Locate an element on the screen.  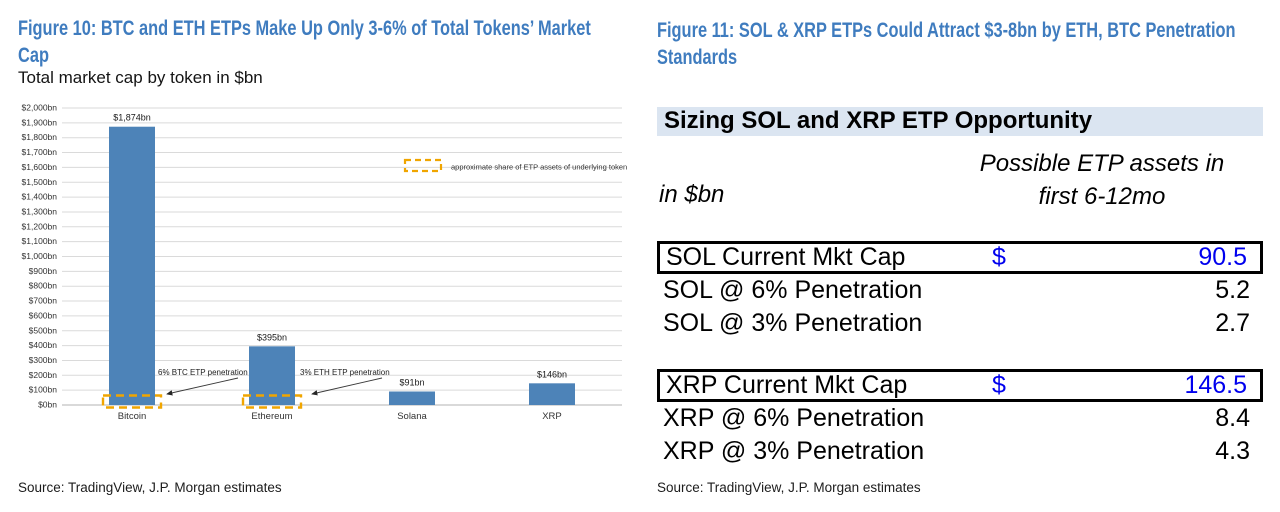
table-row: SOL @ 6% Penetration 5.2 is located at coordinates (960, 290).